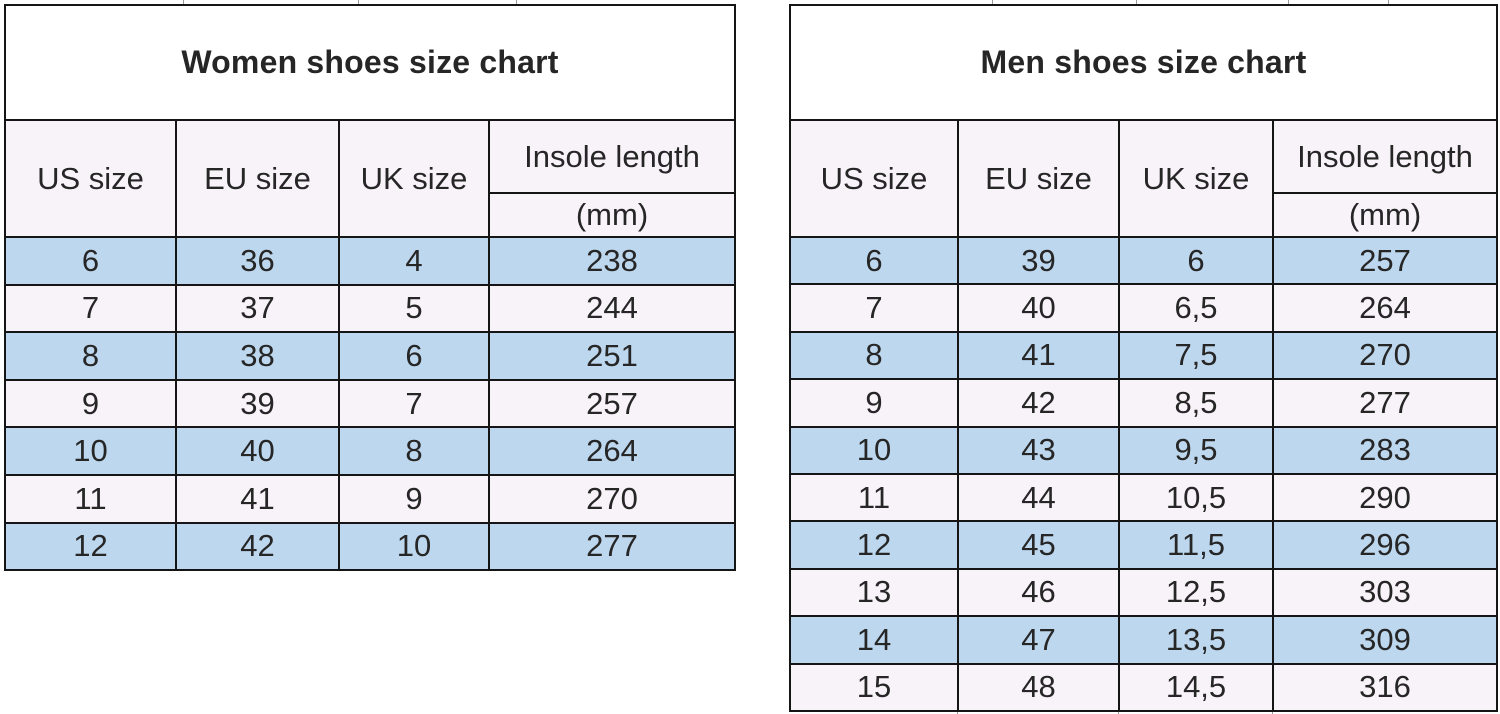  I want to click on table-cell: 6,5, so click(1197, 308).